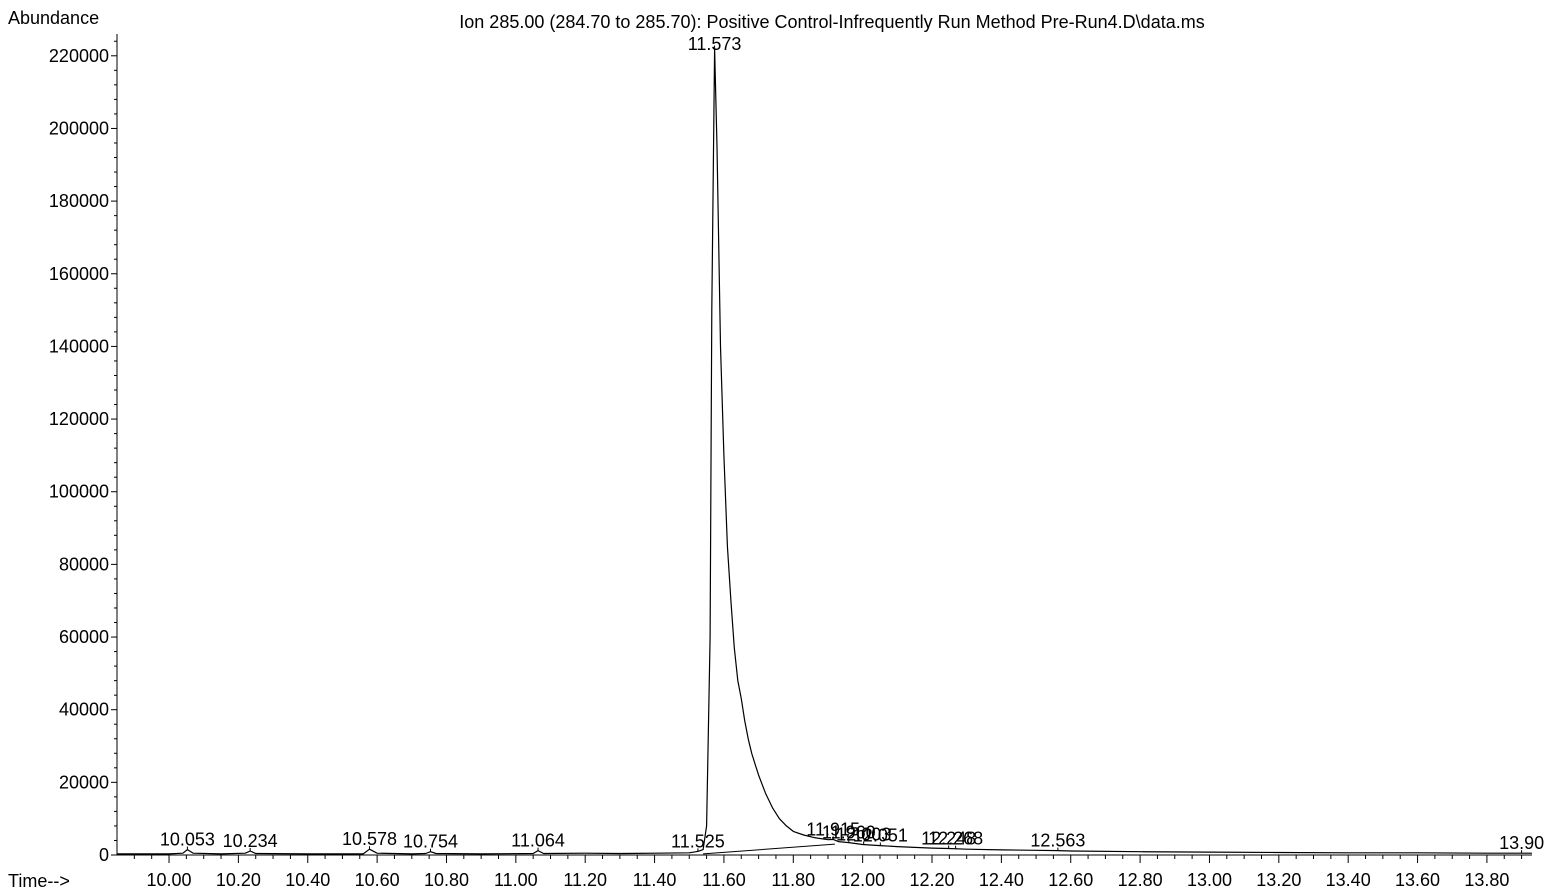 The height and width of the screenshot is (894, 1554). I want to click on x-tick-label: 10.20, so click(238, 880).